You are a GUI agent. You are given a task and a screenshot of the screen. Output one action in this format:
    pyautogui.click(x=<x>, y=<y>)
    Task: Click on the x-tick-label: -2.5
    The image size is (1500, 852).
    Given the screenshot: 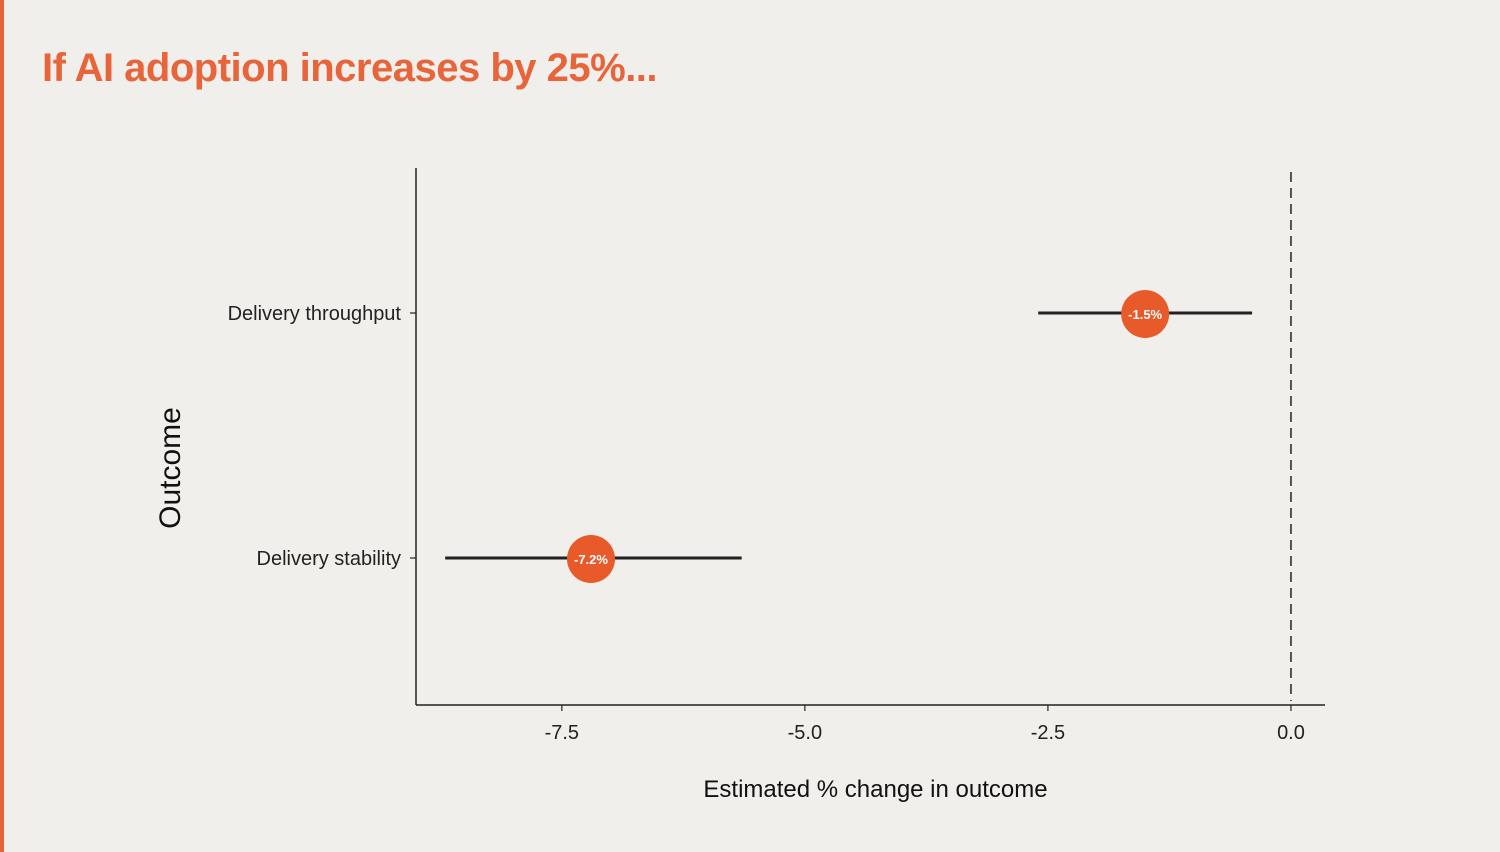 What is the action you would take?
    pyautogui.click(x=1048, y=733)
    